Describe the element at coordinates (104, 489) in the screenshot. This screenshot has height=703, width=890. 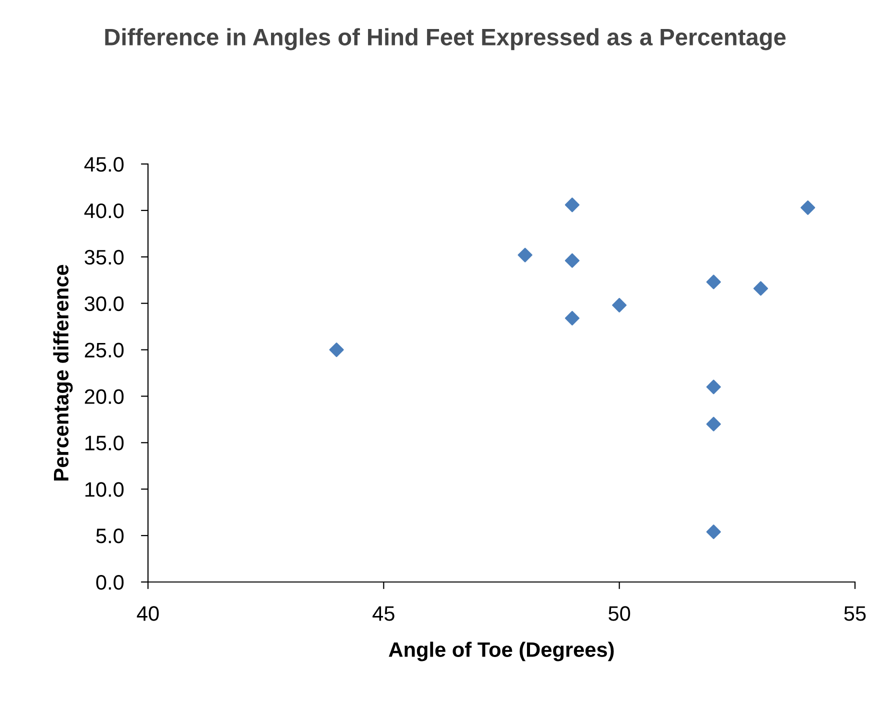
I see `y-tick-label: 10.0` at that location.